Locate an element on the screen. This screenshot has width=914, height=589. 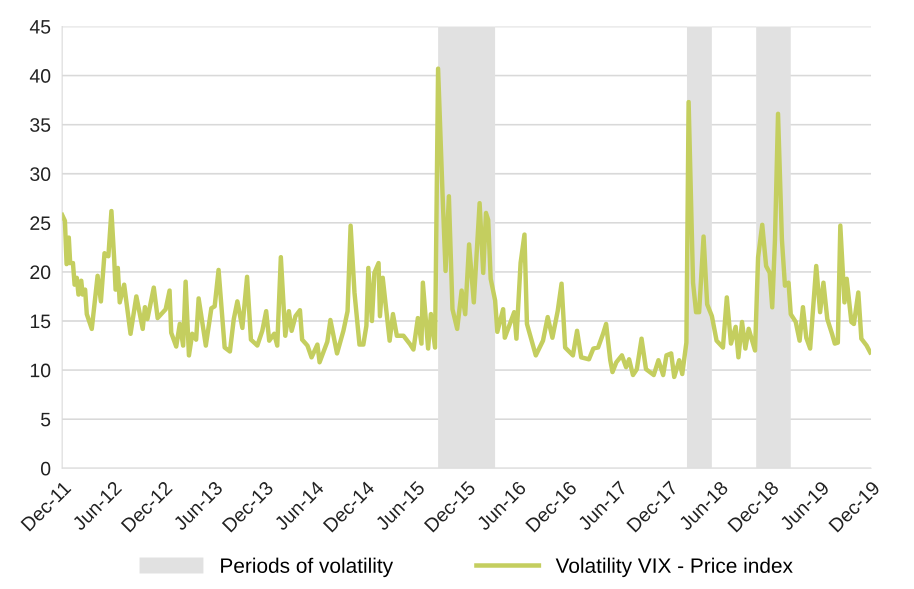
y-tick-label: 20 is located at coordinates (40, 272).